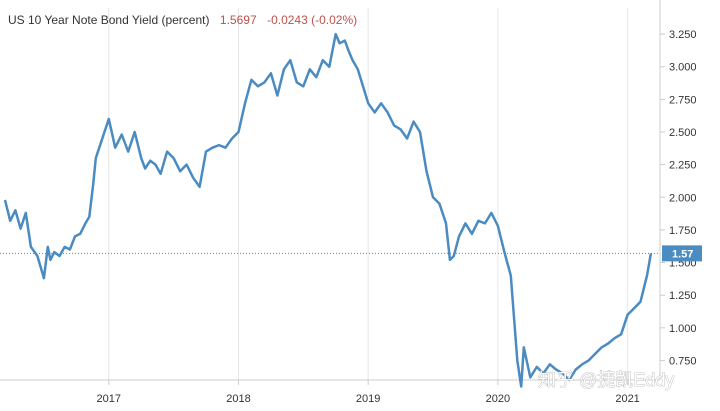 The height and width of the screenshot is (411, 720). What do you see at coordinates (683, 133) in the screenshot?
I see `y-tick-label-2.500: 2.500` at bounding box center [683, 133].